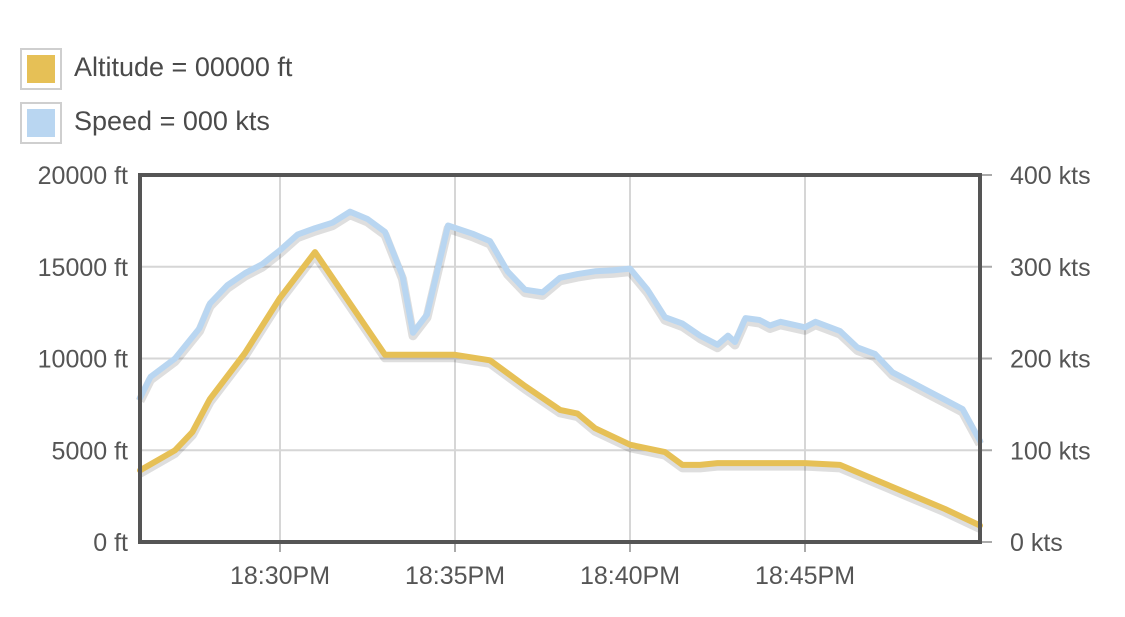  I want to click on altitude-legend-label: Altitude = 00000 ft, so click(183, 67).